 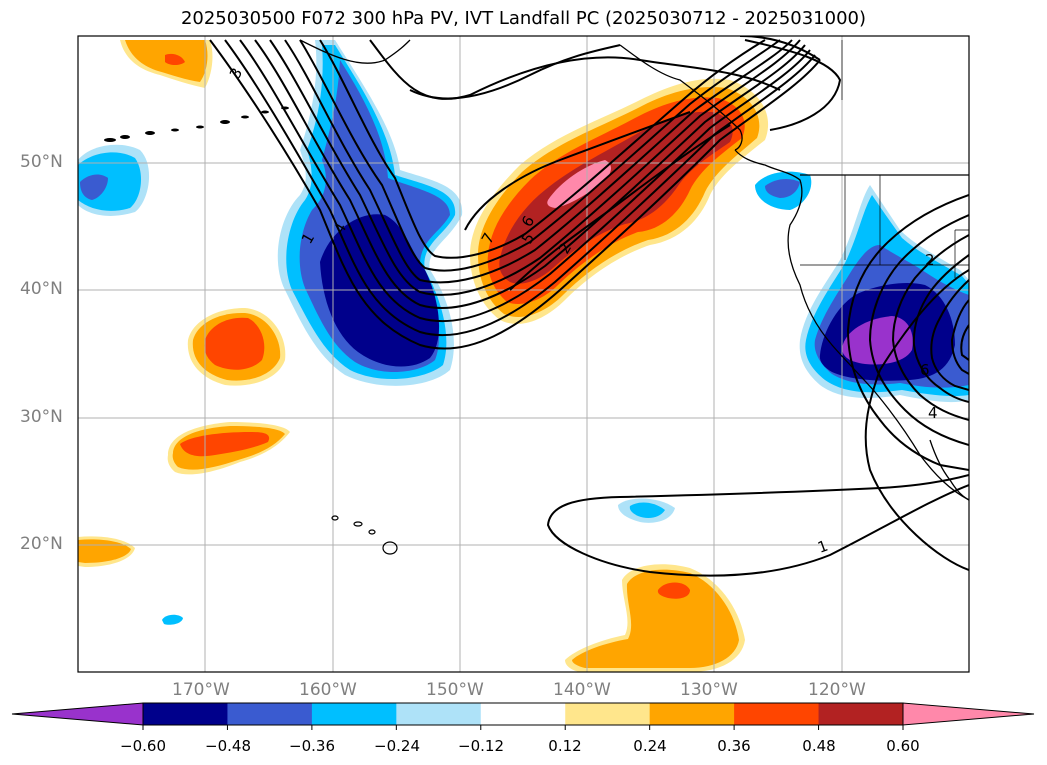 What do you see at coordinates (734, 746) in the screenshot?
I see `colorbar-tick-label: 0.36` at bounding box center [734, 746].